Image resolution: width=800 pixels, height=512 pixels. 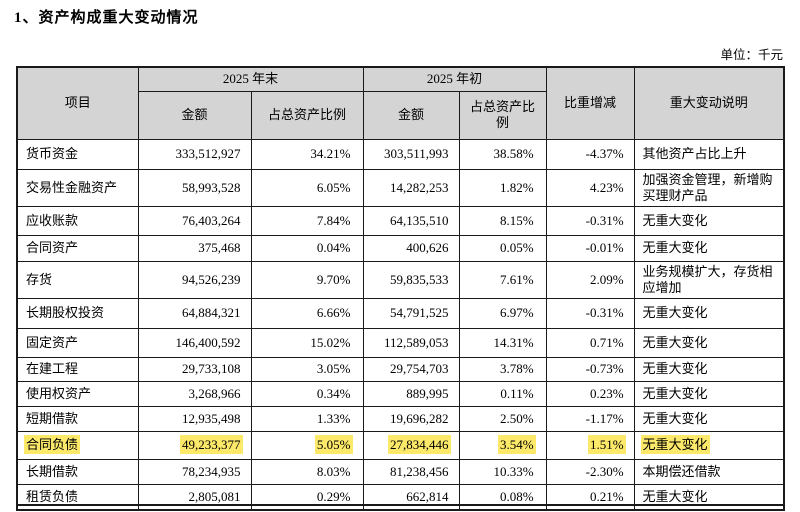 I want to click on end-ratio-value: 9.70%, so click(x=333, y=279).